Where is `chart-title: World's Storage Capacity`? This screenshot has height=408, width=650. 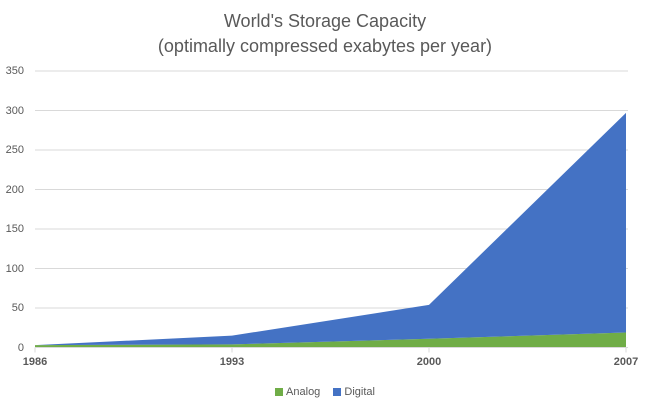
chart-title: World's Storage Capacity is located at coordinates (325, 21).